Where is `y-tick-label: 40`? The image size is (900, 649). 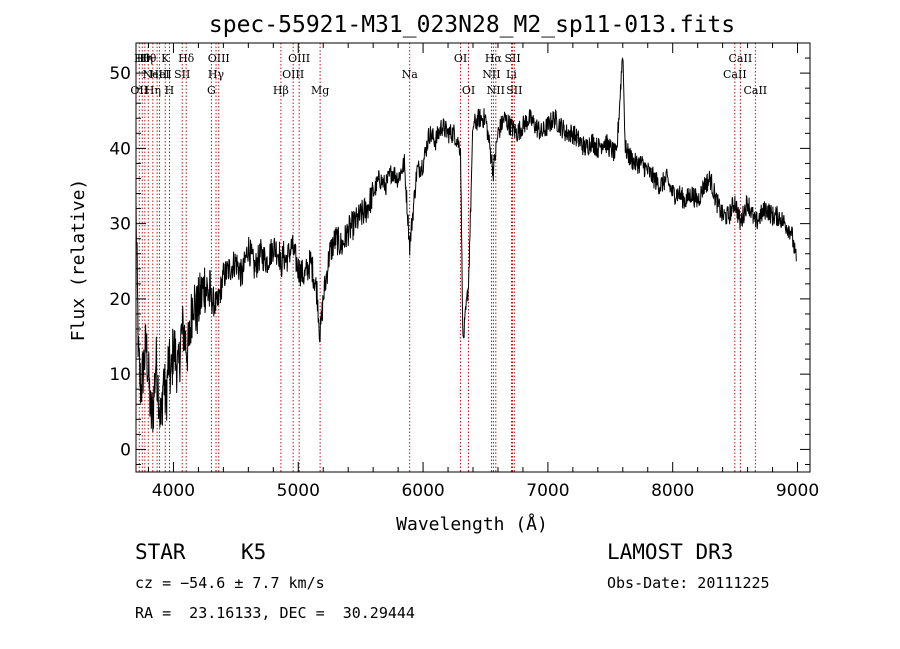 y-tick-label: 40 is located at coordinates (120, 149).